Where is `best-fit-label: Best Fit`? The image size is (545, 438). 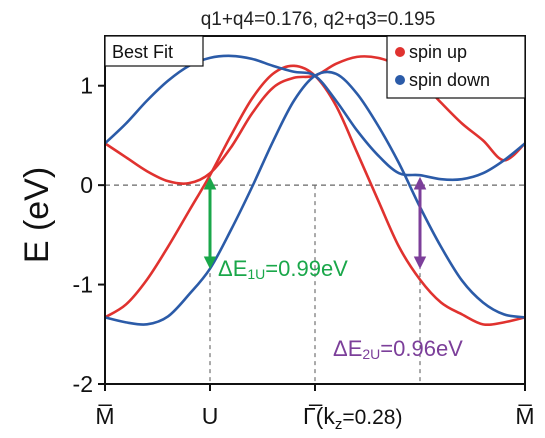 best-fit-label: Best Fit is located at coordinates (142, 52).